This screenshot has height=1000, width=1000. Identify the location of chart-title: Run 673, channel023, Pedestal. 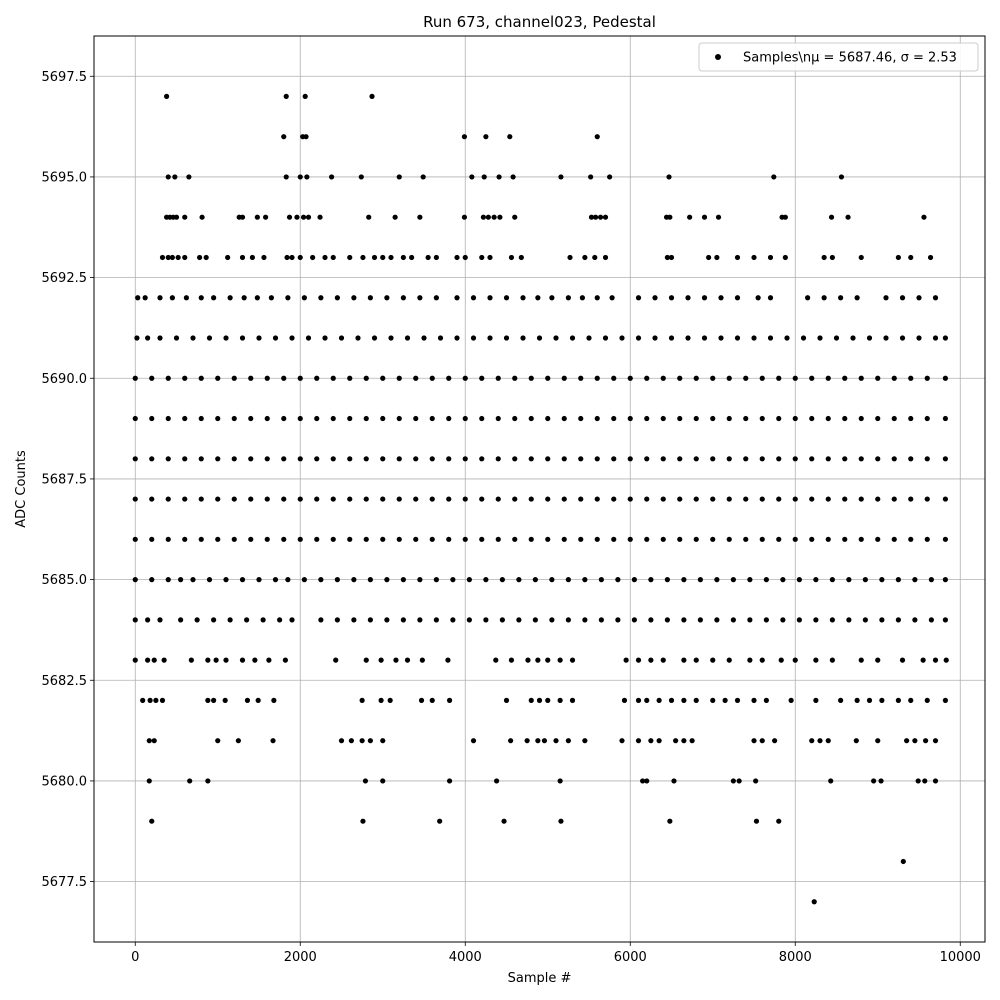
(539, 22).